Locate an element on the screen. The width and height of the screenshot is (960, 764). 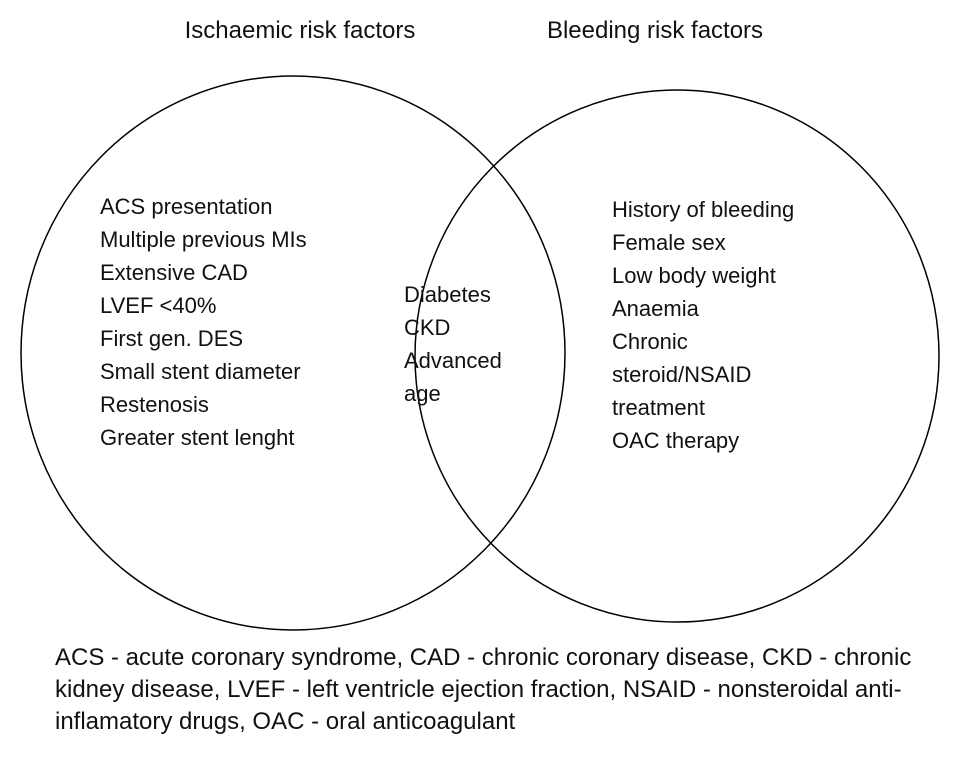
left-circle-title: Ischaemic risk factors is located at coordinates (300, 30).